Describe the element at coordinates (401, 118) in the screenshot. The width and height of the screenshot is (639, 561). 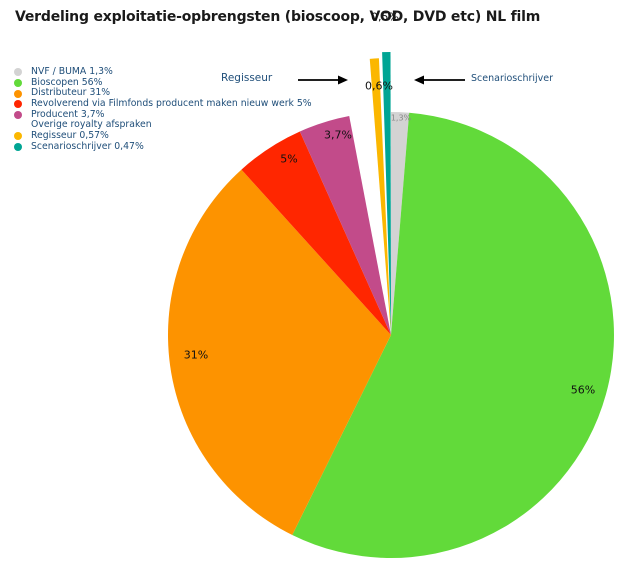
I see `label-nvf: 1,3%` at that location.